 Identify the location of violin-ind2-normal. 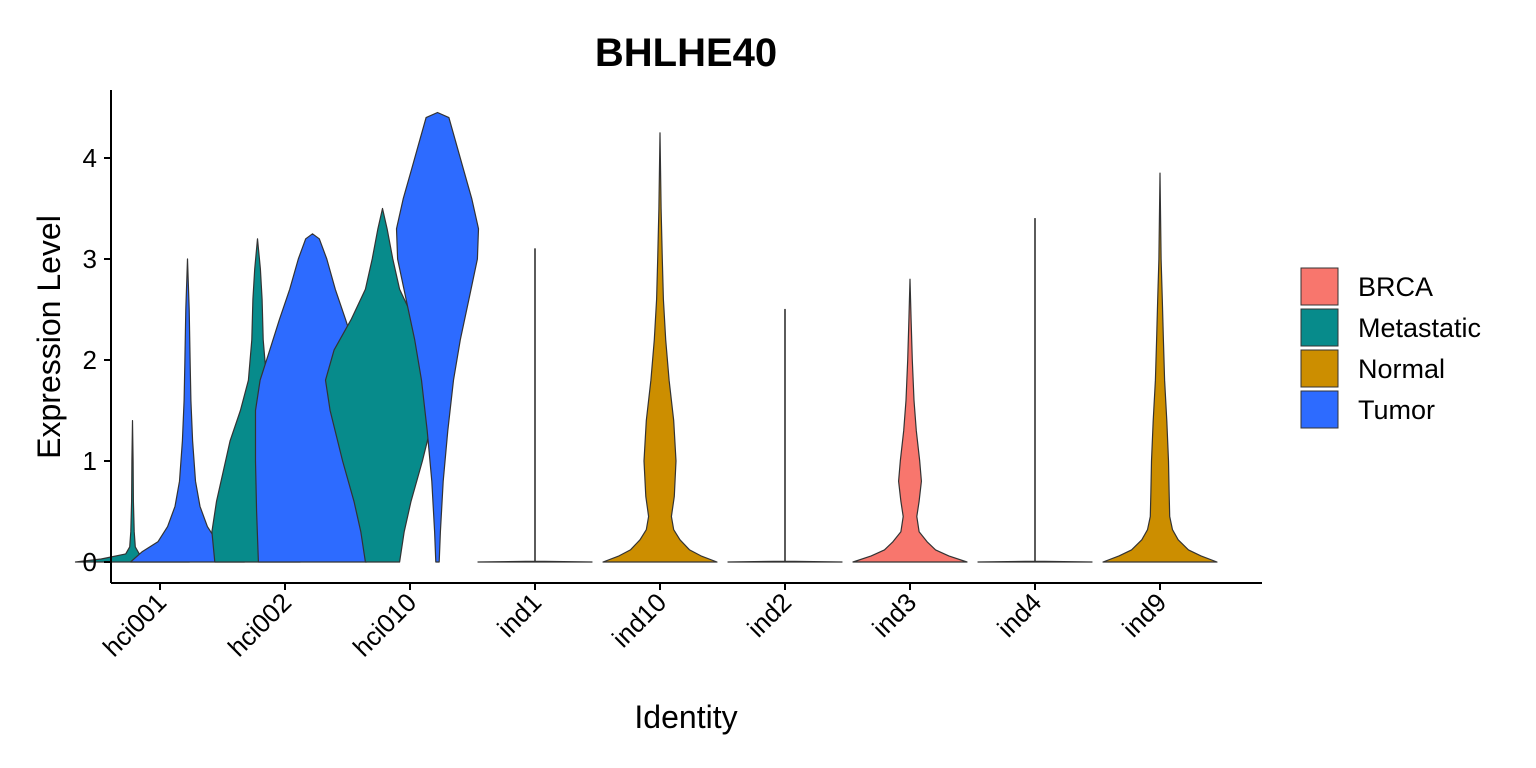
(785, 435).